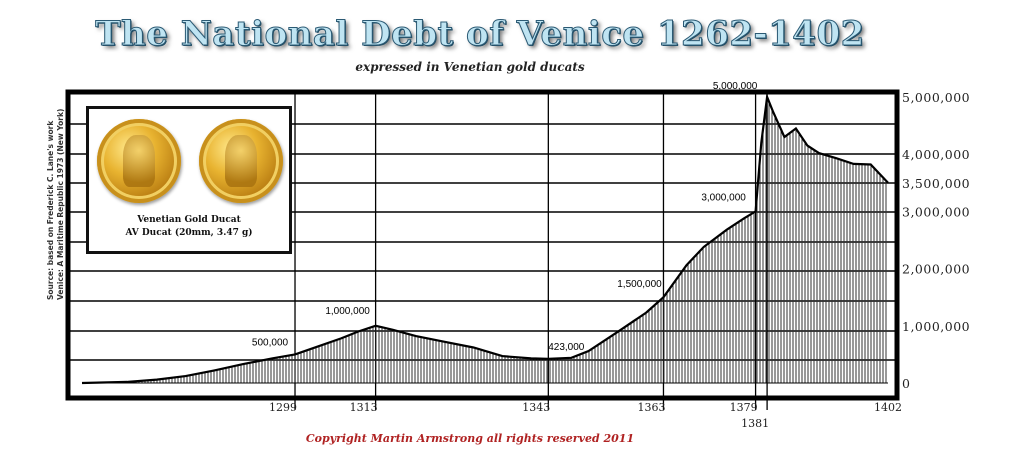  Describe the element at coordinates (139, 161) in the screenshot. I see `ducat-obverse-image` at that location.